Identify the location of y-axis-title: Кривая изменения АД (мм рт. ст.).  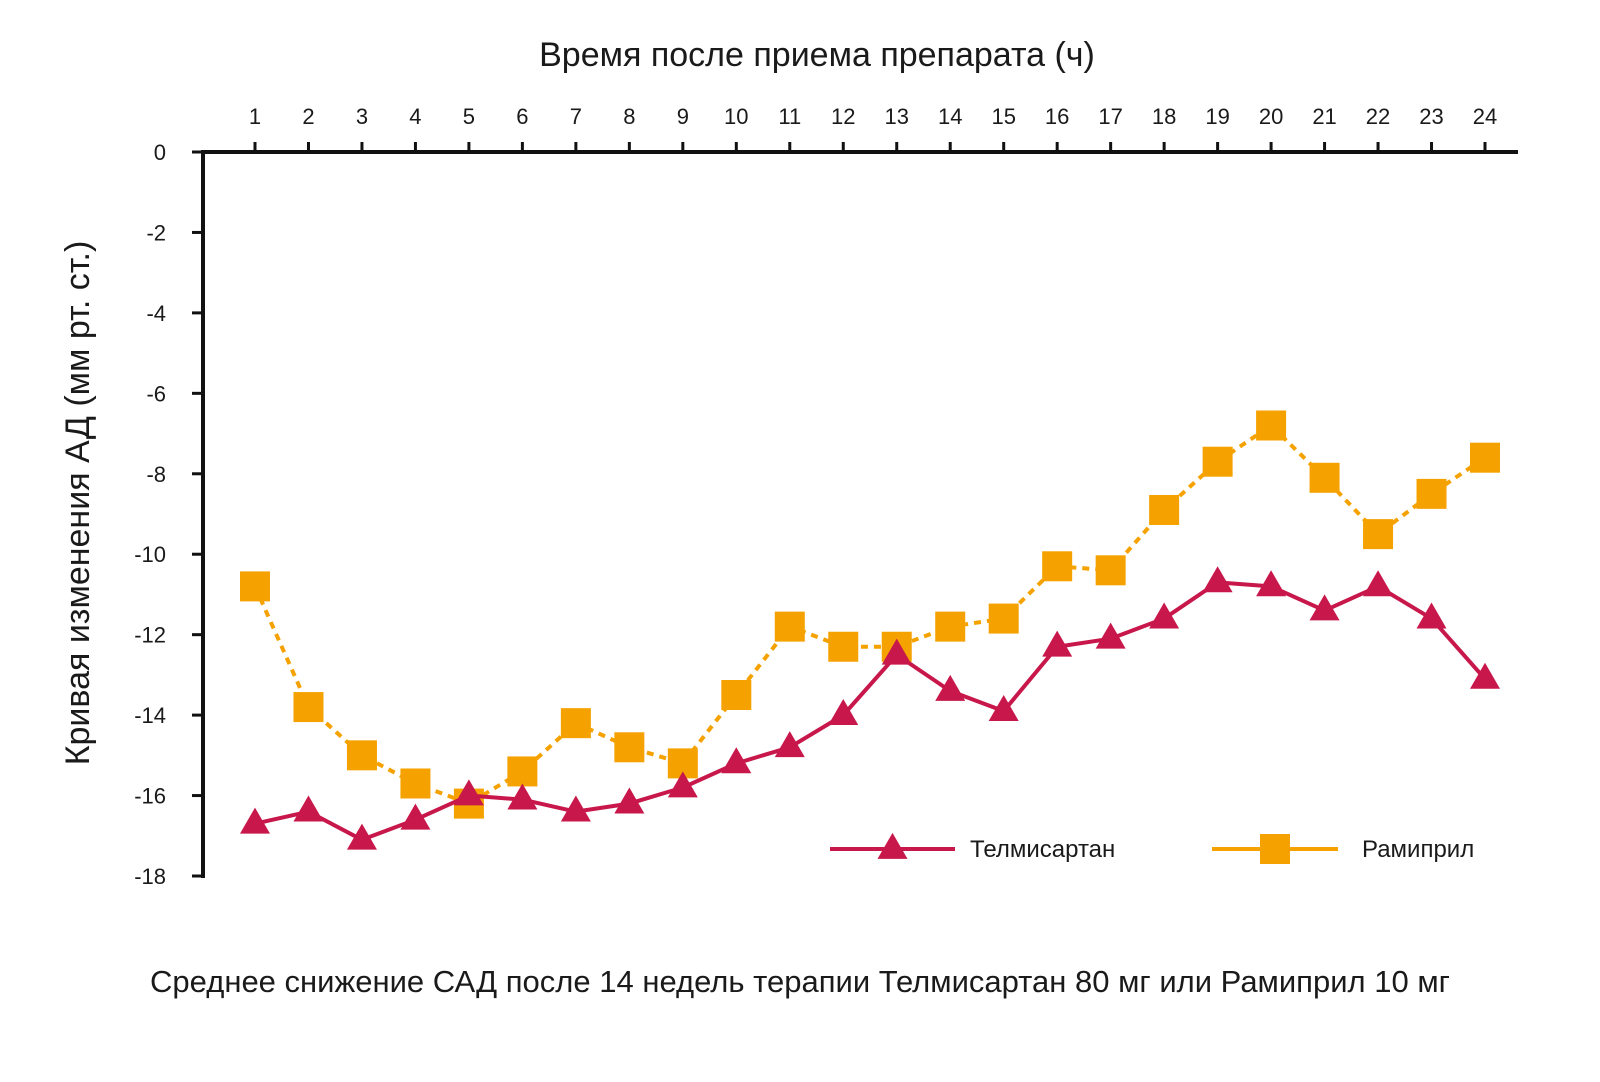
(78, 503).